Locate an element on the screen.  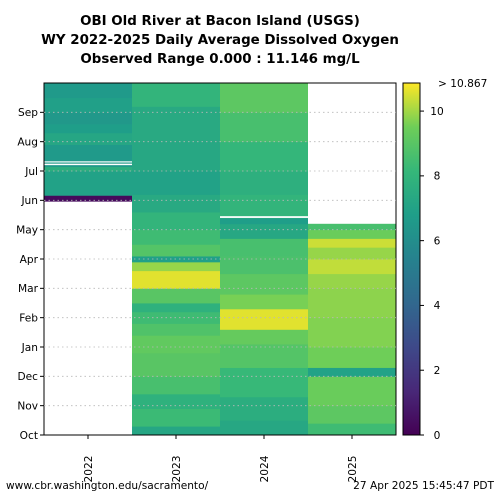
title-line-1: OBI Old River at Bacon Island (USGS) is located at coordinates (220, 21).